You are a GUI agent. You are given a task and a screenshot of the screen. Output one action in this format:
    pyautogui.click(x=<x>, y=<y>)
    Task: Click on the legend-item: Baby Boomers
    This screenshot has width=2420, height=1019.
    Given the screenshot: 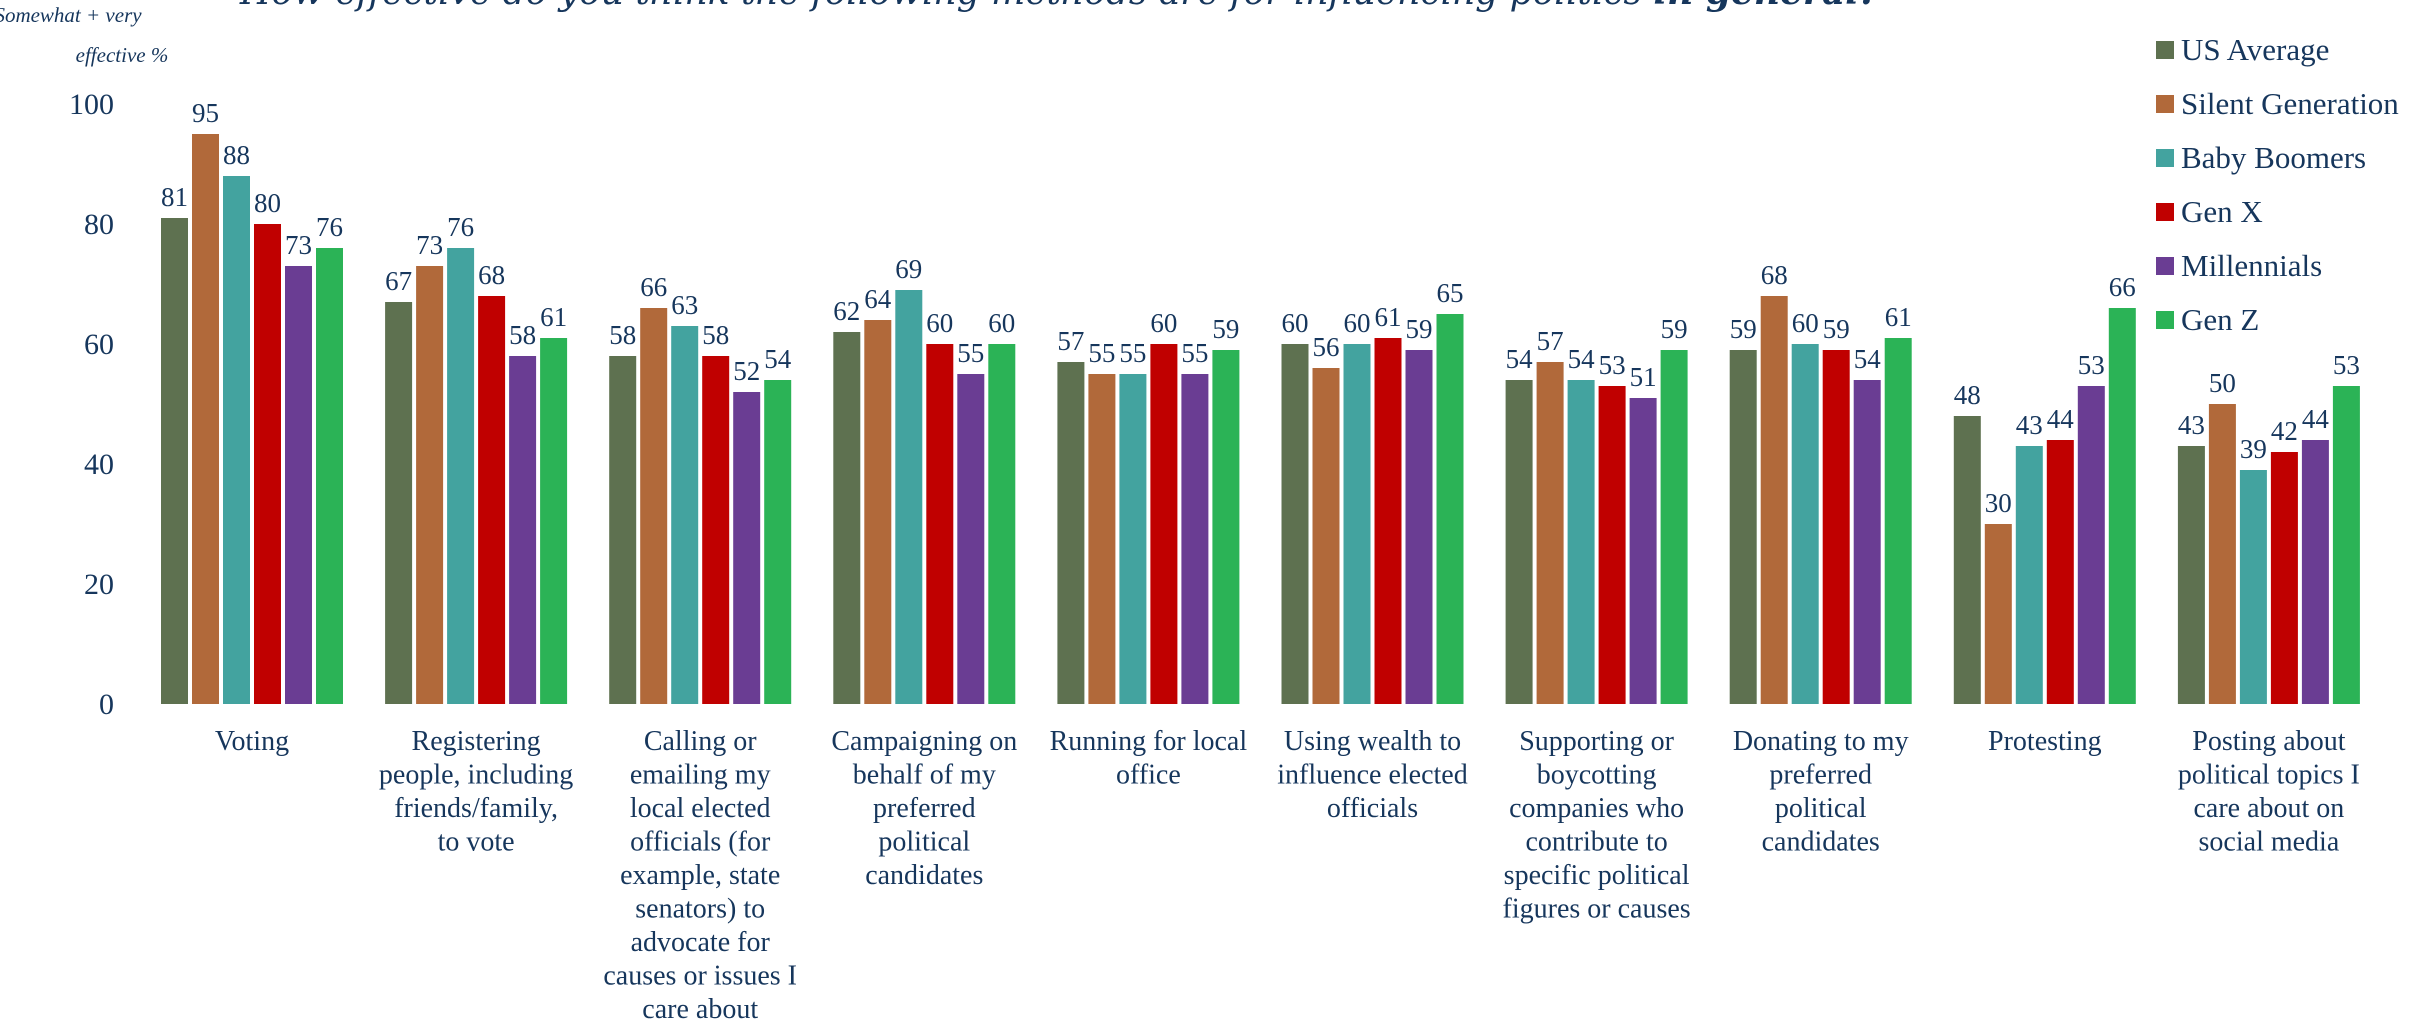 What is the action you would take?
    pyautogui.click(x=2261, y=157)
    